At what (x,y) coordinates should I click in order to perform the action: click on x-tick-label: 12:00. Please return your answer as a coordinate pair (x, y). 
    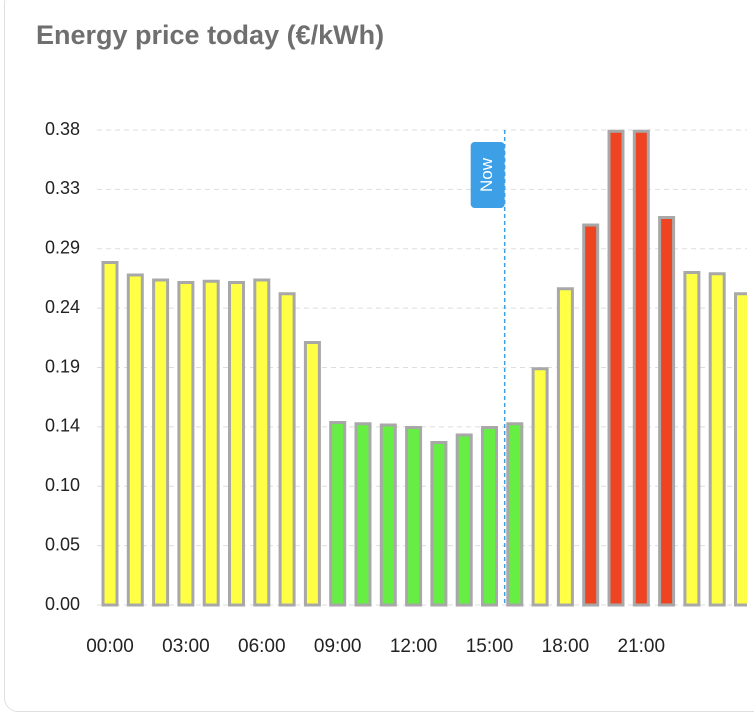
    Looking at the image, I should click on (414, 646).